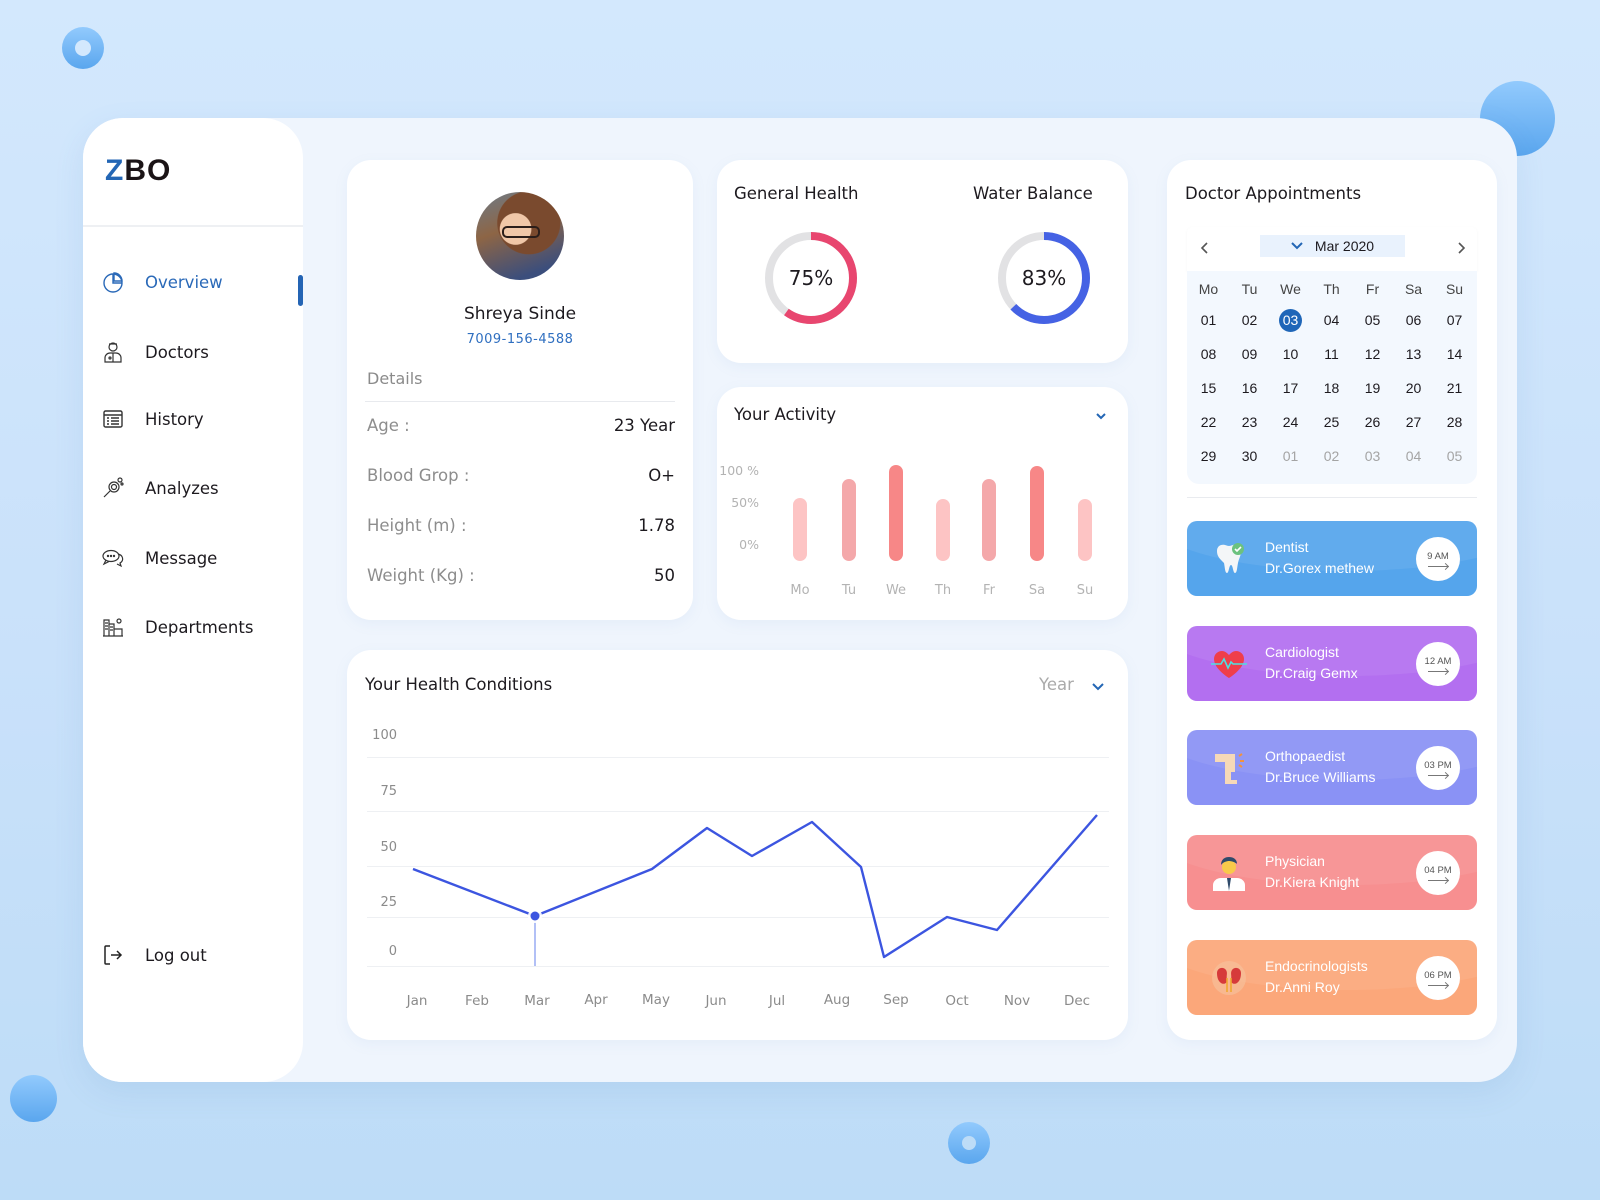 The height and width of the screenshot is (1200, 1600). I want to click on patient-phone: 7009-156-4588, so click(520, 339).